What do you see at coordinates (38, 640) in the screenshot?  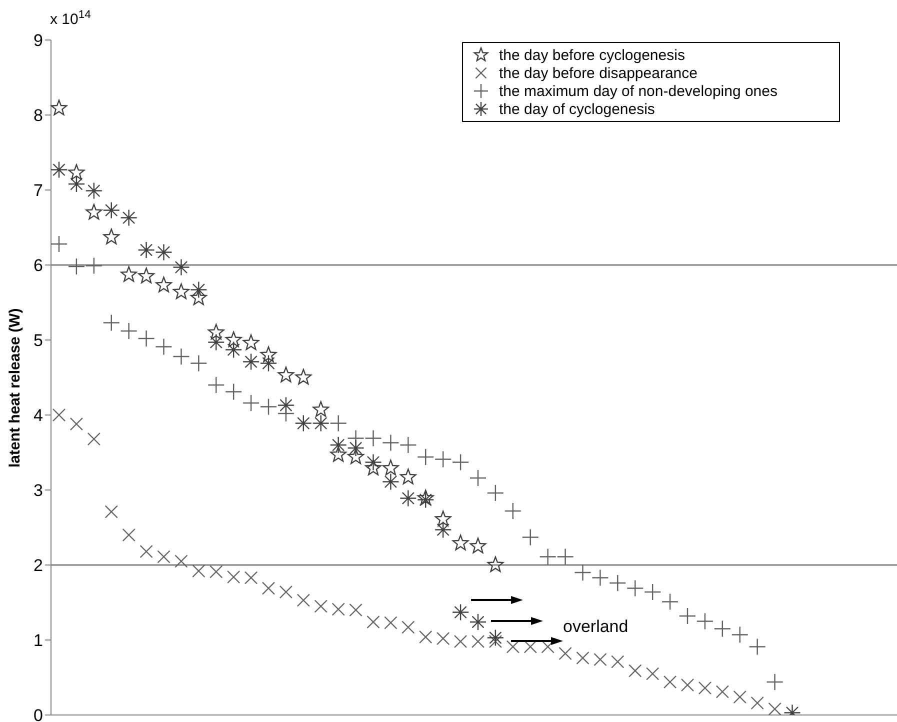 I see `y-tick-label: 1` at bounding box center [38, 640].